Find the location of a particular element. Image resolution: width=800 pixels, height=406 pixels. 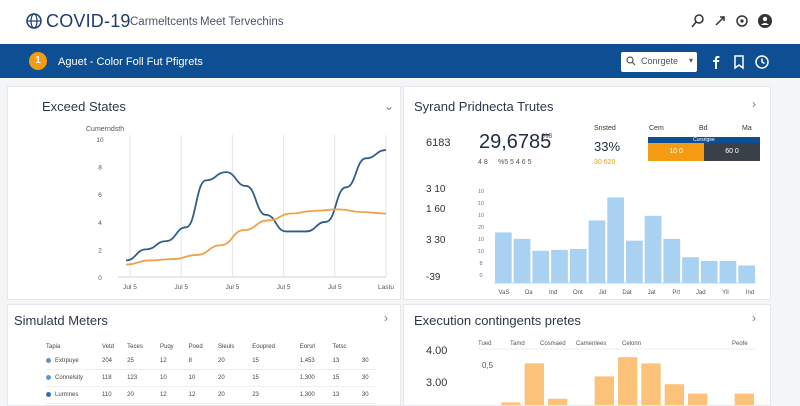

table-cell: 123 is located at coordinates (143, 378).